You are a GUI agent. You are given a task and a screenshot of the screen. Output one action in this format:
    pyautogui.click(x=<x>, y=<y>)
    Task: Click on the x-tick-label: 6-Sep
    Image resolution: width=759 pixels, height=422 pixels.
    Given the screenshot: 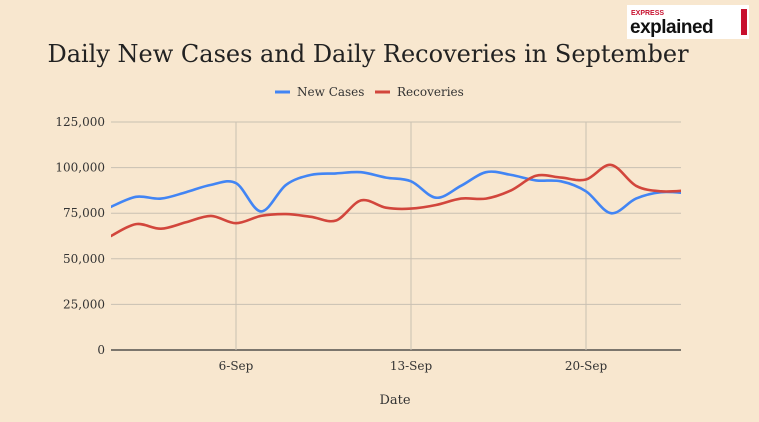 What is the action you would take?
    pyautogui.click(x=236, y=366)
    